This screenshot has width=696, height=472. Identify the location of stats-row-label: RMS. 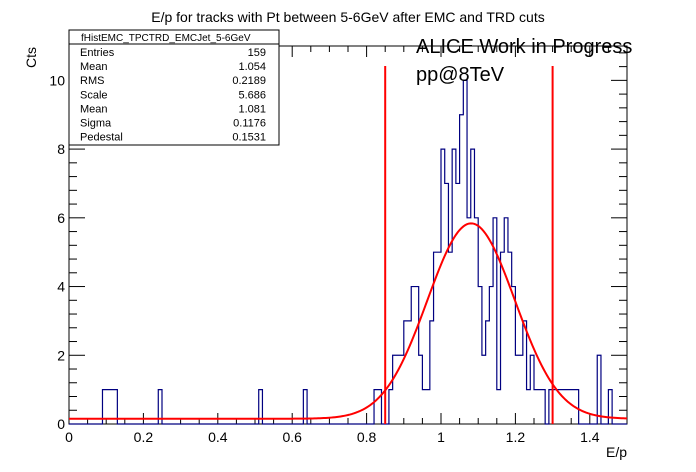
(92, 81).